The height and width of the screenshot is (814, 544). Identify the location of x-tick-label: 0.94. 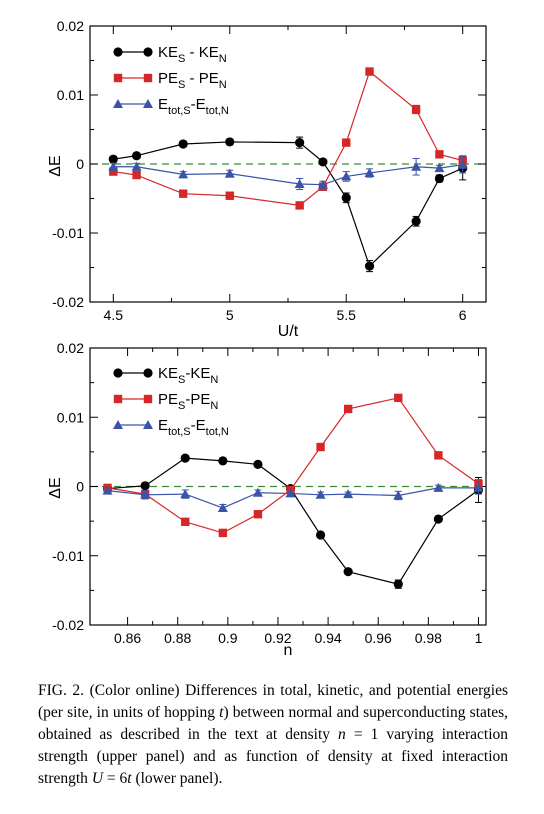
(327, 638).